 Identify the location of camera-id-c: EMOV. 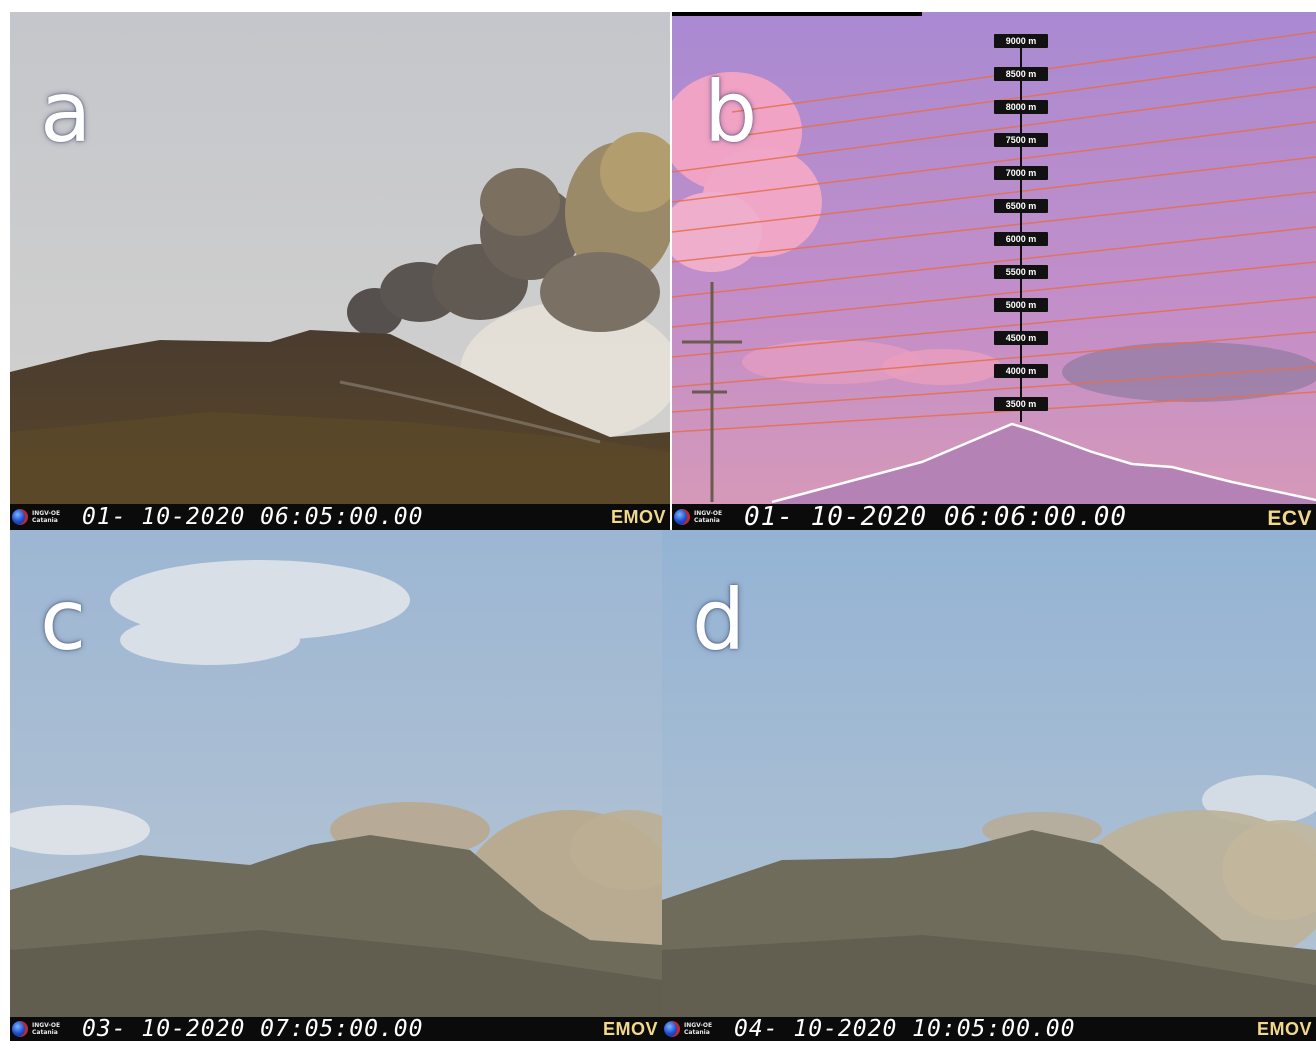
(630, 1029).